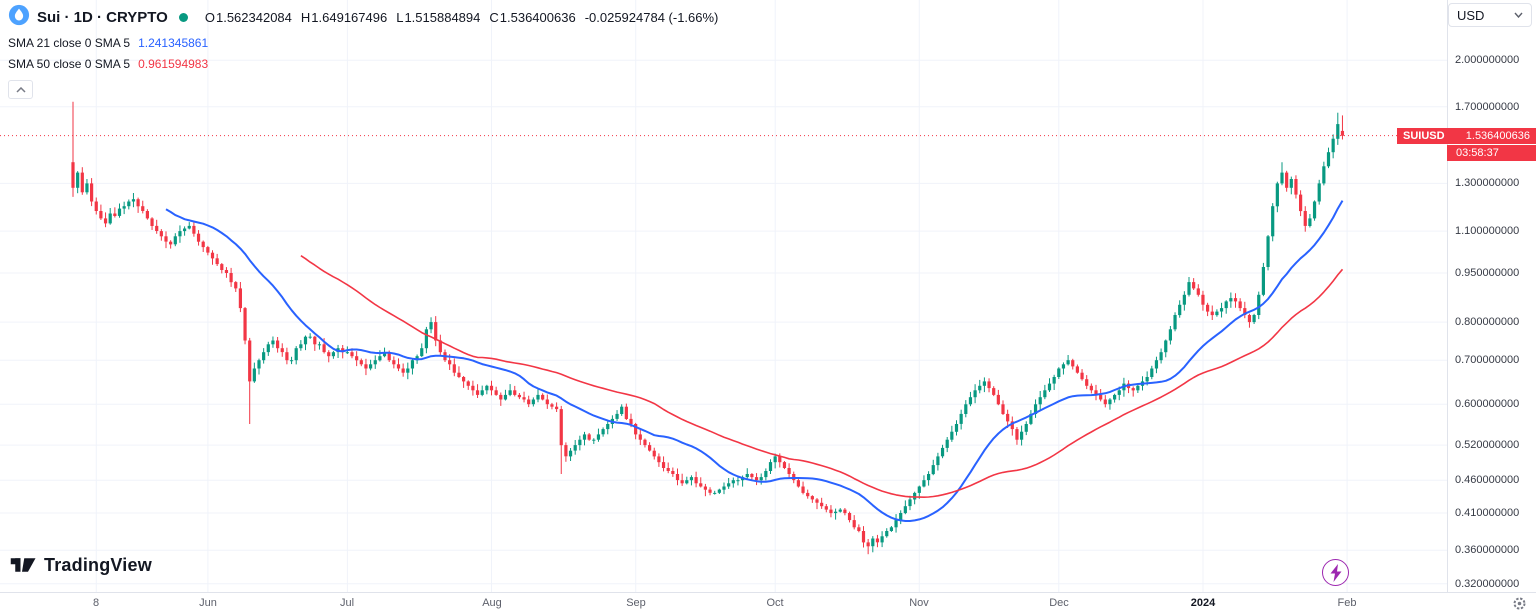  I want to click on time-axis-label: Dec, so click(1059, 603).